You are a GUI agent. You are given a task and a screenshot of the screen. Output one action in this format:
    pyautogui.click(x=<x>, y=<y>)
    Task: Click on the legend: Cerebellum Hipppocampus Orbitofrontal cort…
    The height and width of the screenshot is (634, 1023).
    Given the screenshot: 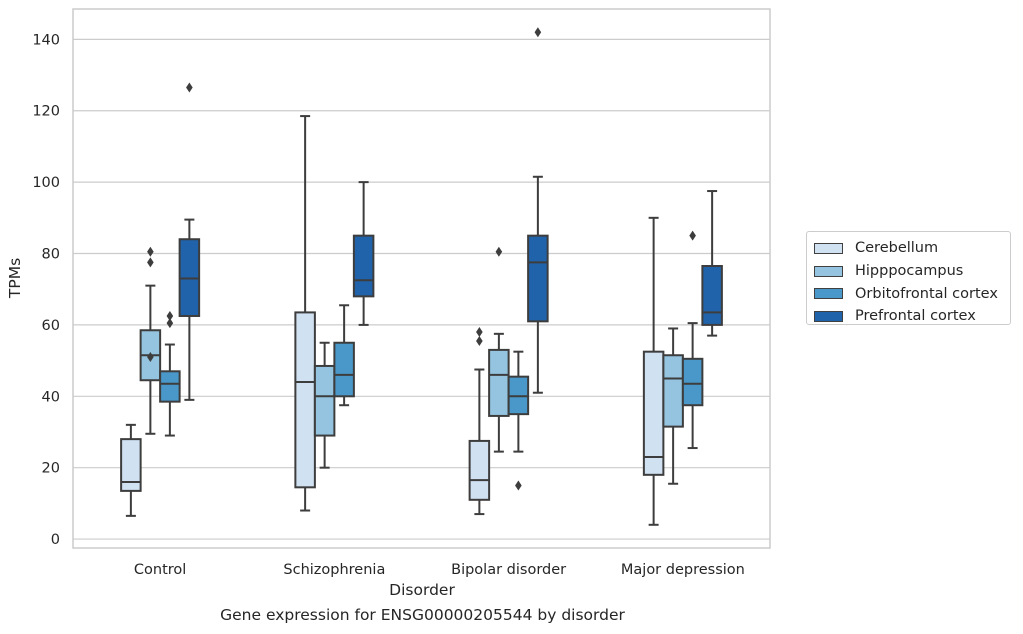 What is the action you would take?
    pyautogui.click(x=908, y=278)
    